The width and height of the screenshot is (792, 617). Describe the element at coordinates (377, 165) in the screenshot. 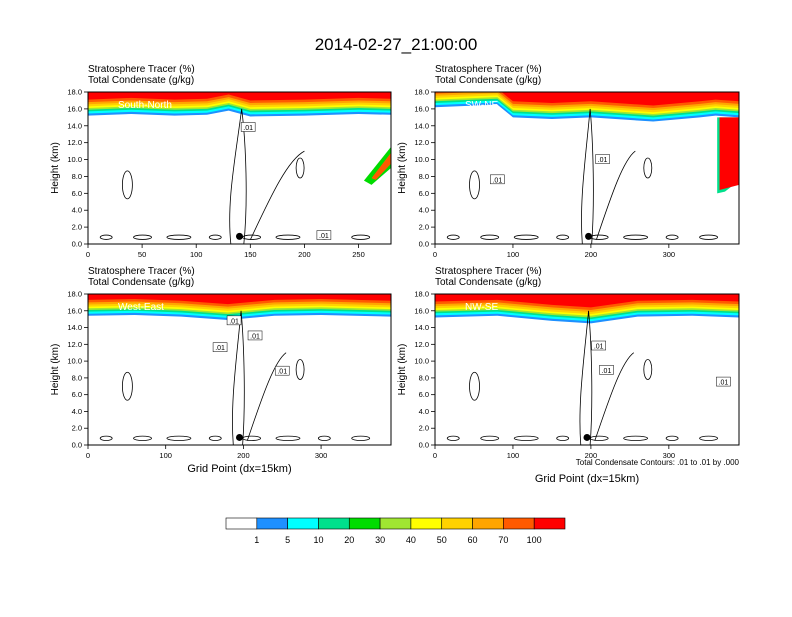

I see `tracer-streak` at that location.